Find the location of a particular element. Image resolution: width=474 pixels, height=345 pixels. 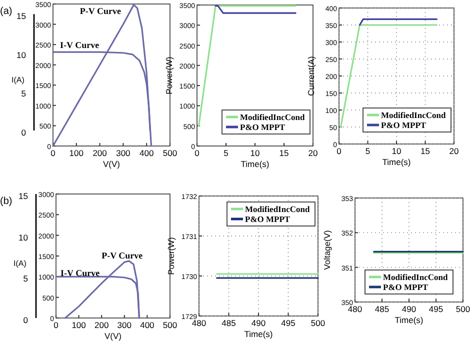

y-axis-title: Voltage(V) is located at coordinates (327, 250).